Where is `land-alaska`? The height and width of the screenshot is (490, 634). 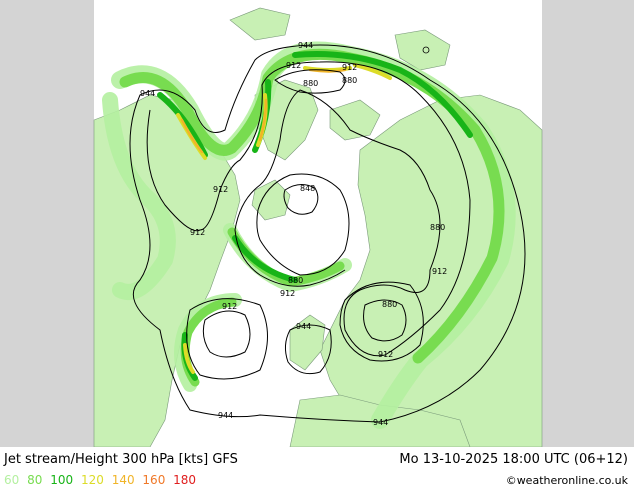
land-alaska is located at coordinates (260, 24).